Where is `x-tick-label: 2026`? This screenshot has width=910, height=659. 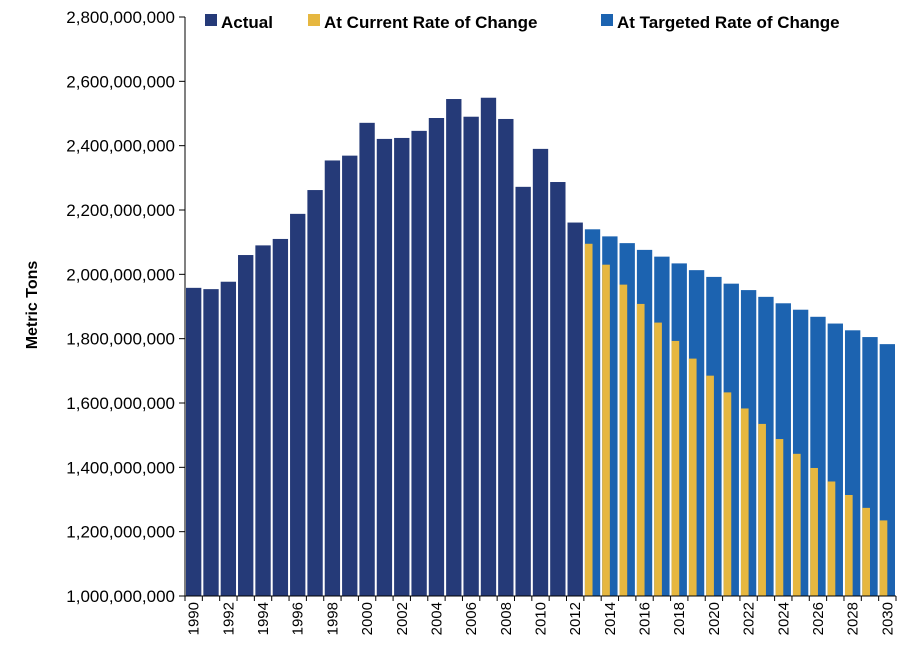 x-tick-label: 2026 is located at coordinates (818, 618).